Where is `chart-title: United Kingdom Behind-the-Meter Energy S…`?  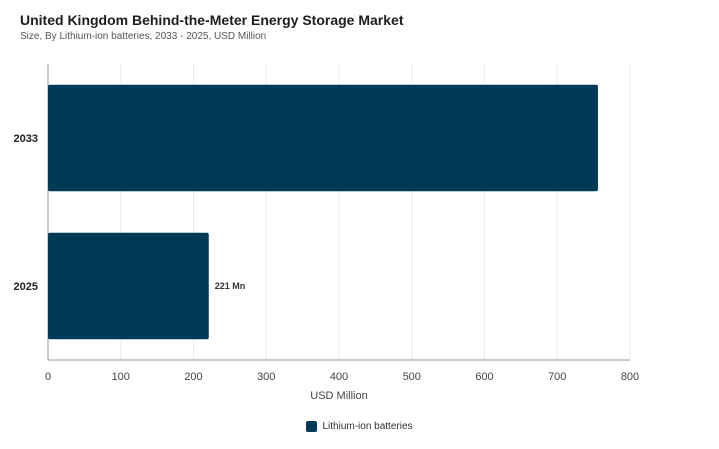
chart-title: United Kingdom Behind-the-Meter Energy S… is located at coordinates (212, 20).